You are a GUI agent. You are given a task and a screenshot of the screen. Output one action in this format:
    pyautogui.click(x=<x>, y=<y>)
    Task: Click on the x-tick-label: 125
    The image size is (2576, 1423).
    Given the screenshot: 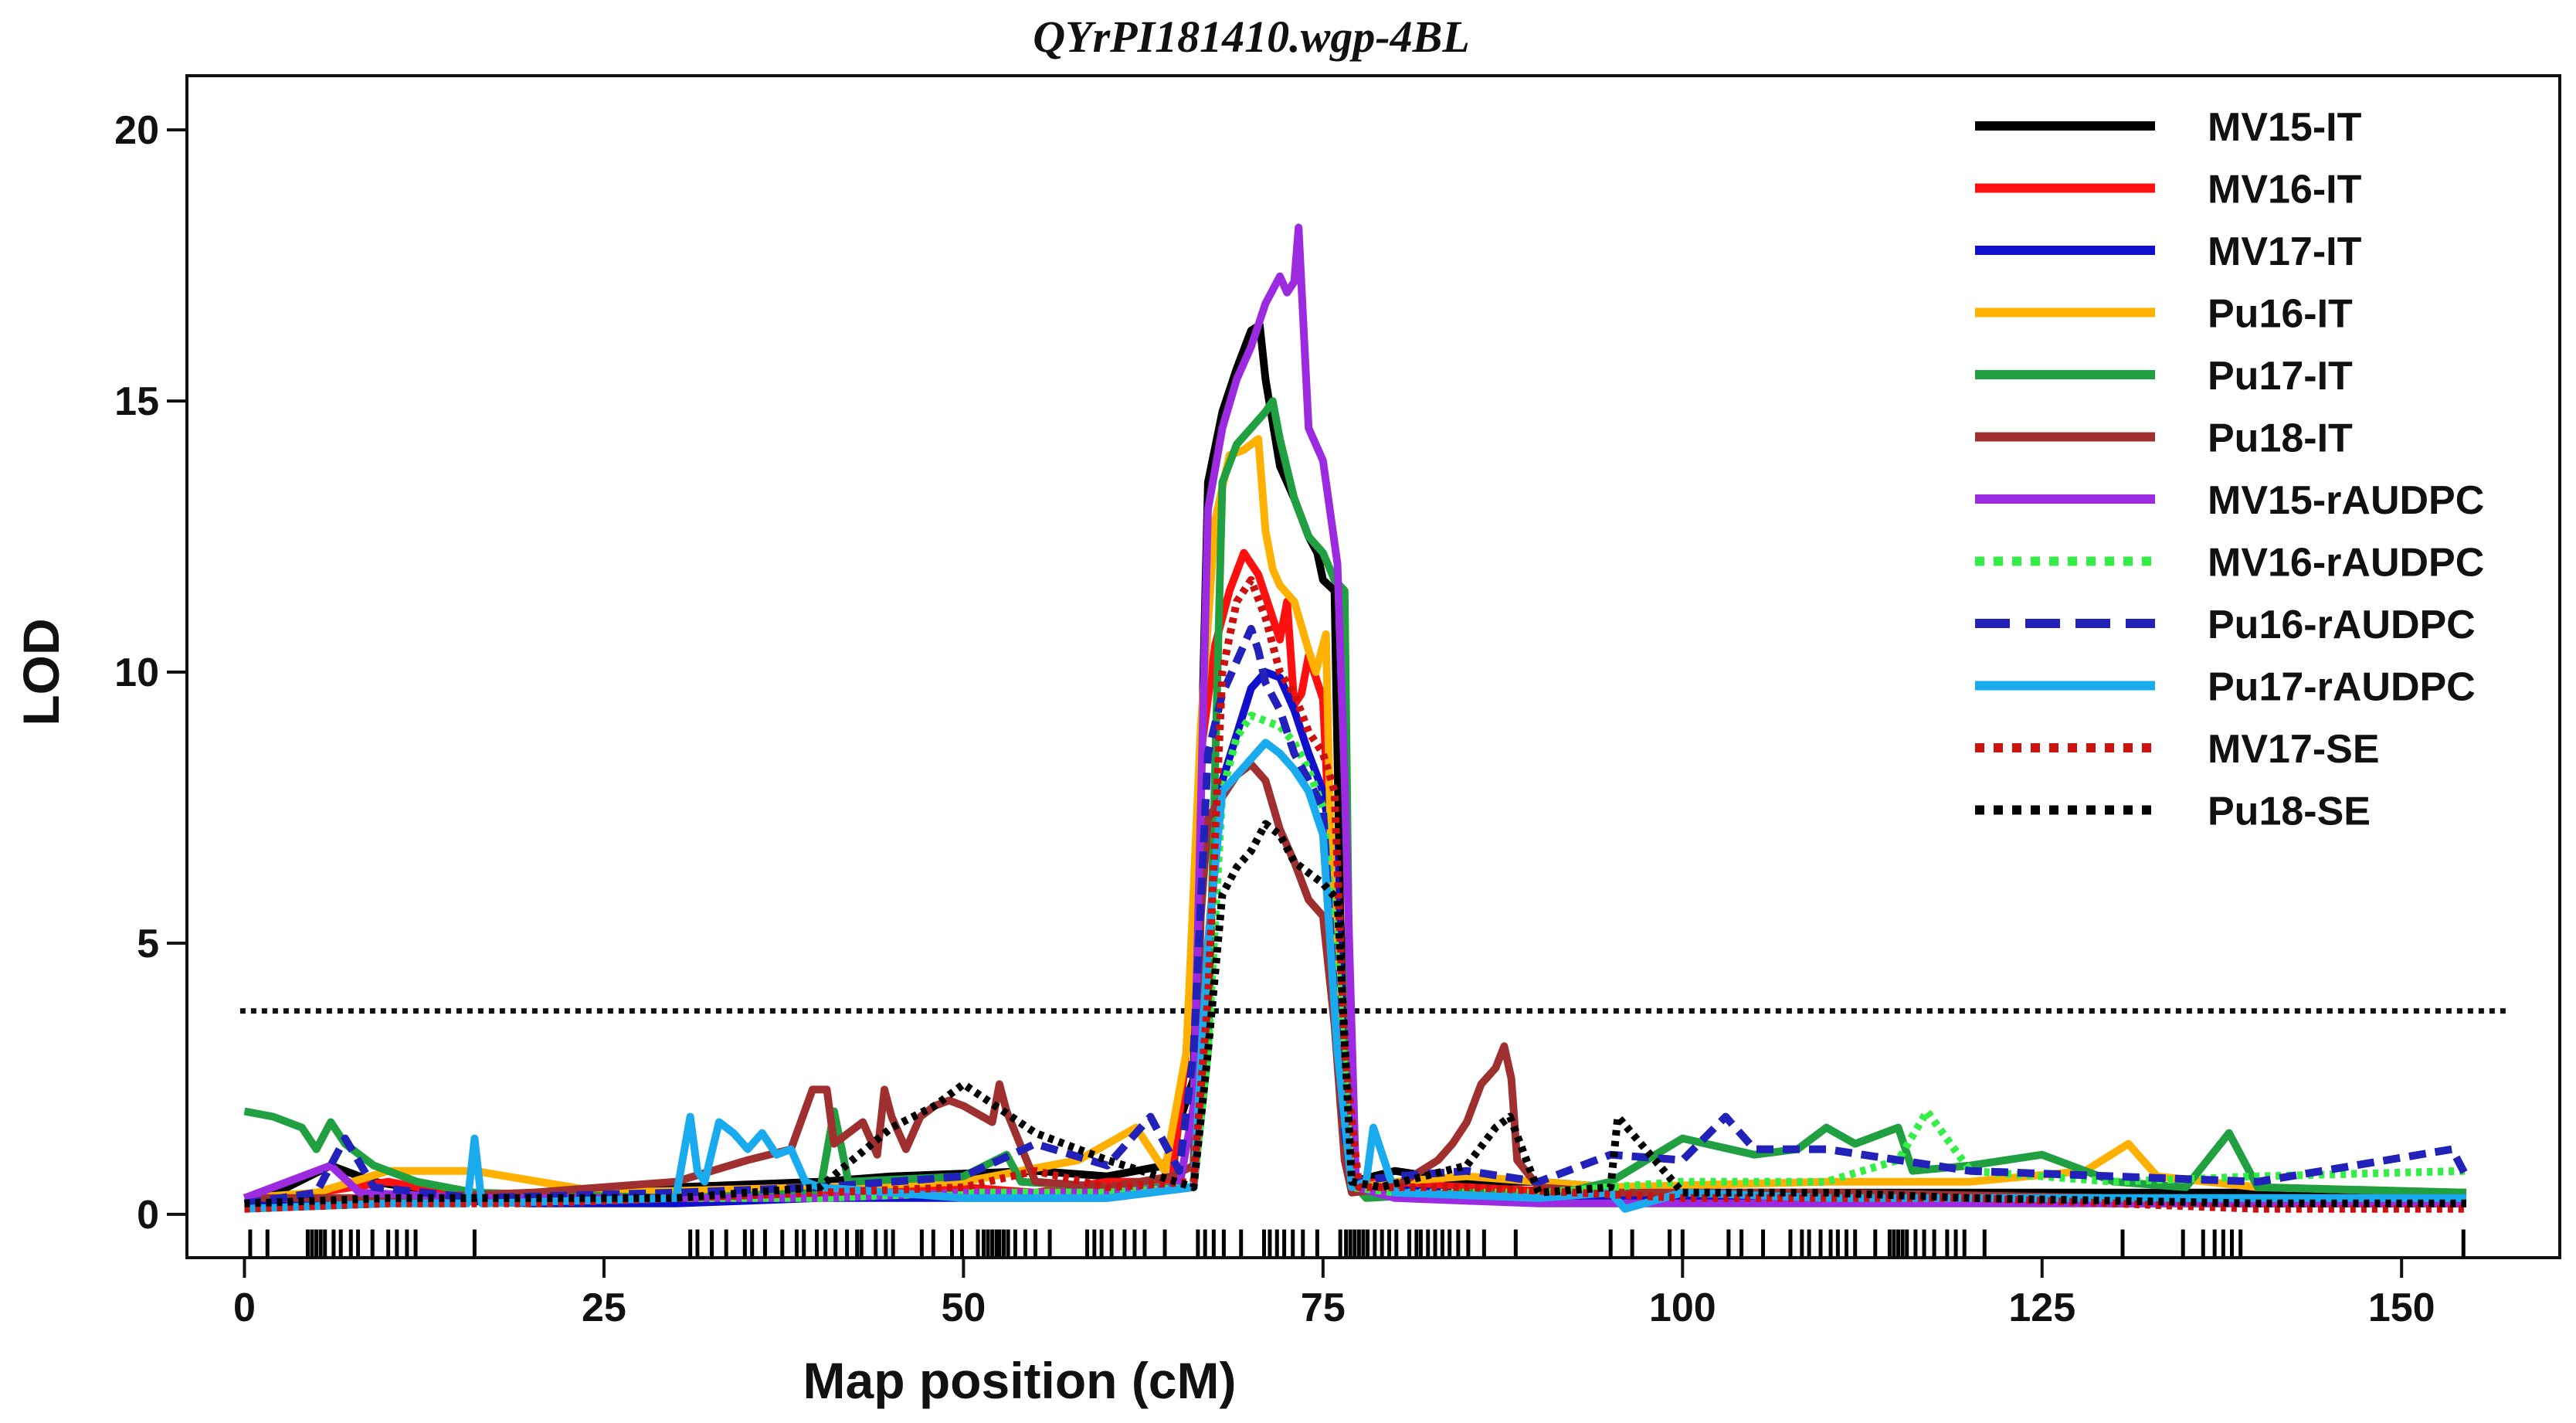 What is the action you would take?
    pyautogui.click(x=2042, y=1307)
    